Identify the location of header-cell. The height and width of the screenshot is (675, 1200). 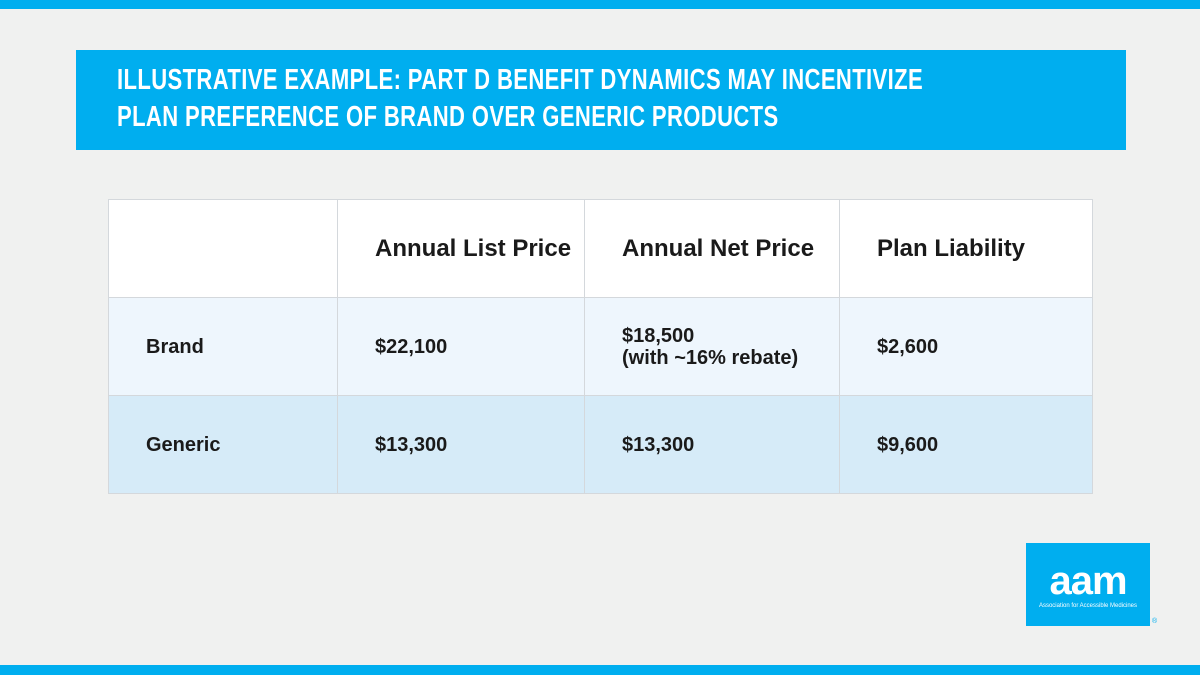
(223, 248).